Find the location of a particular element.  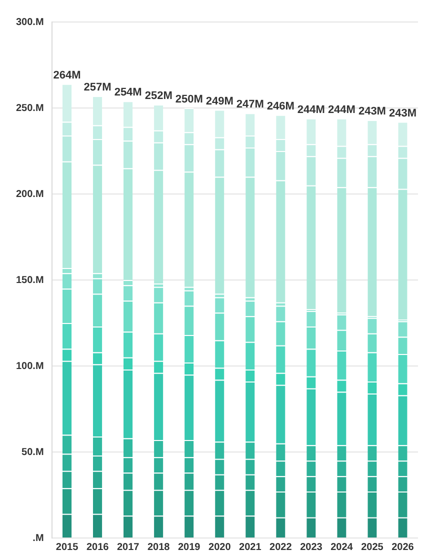

total-label: 252M is located at coordinates (158, 96).